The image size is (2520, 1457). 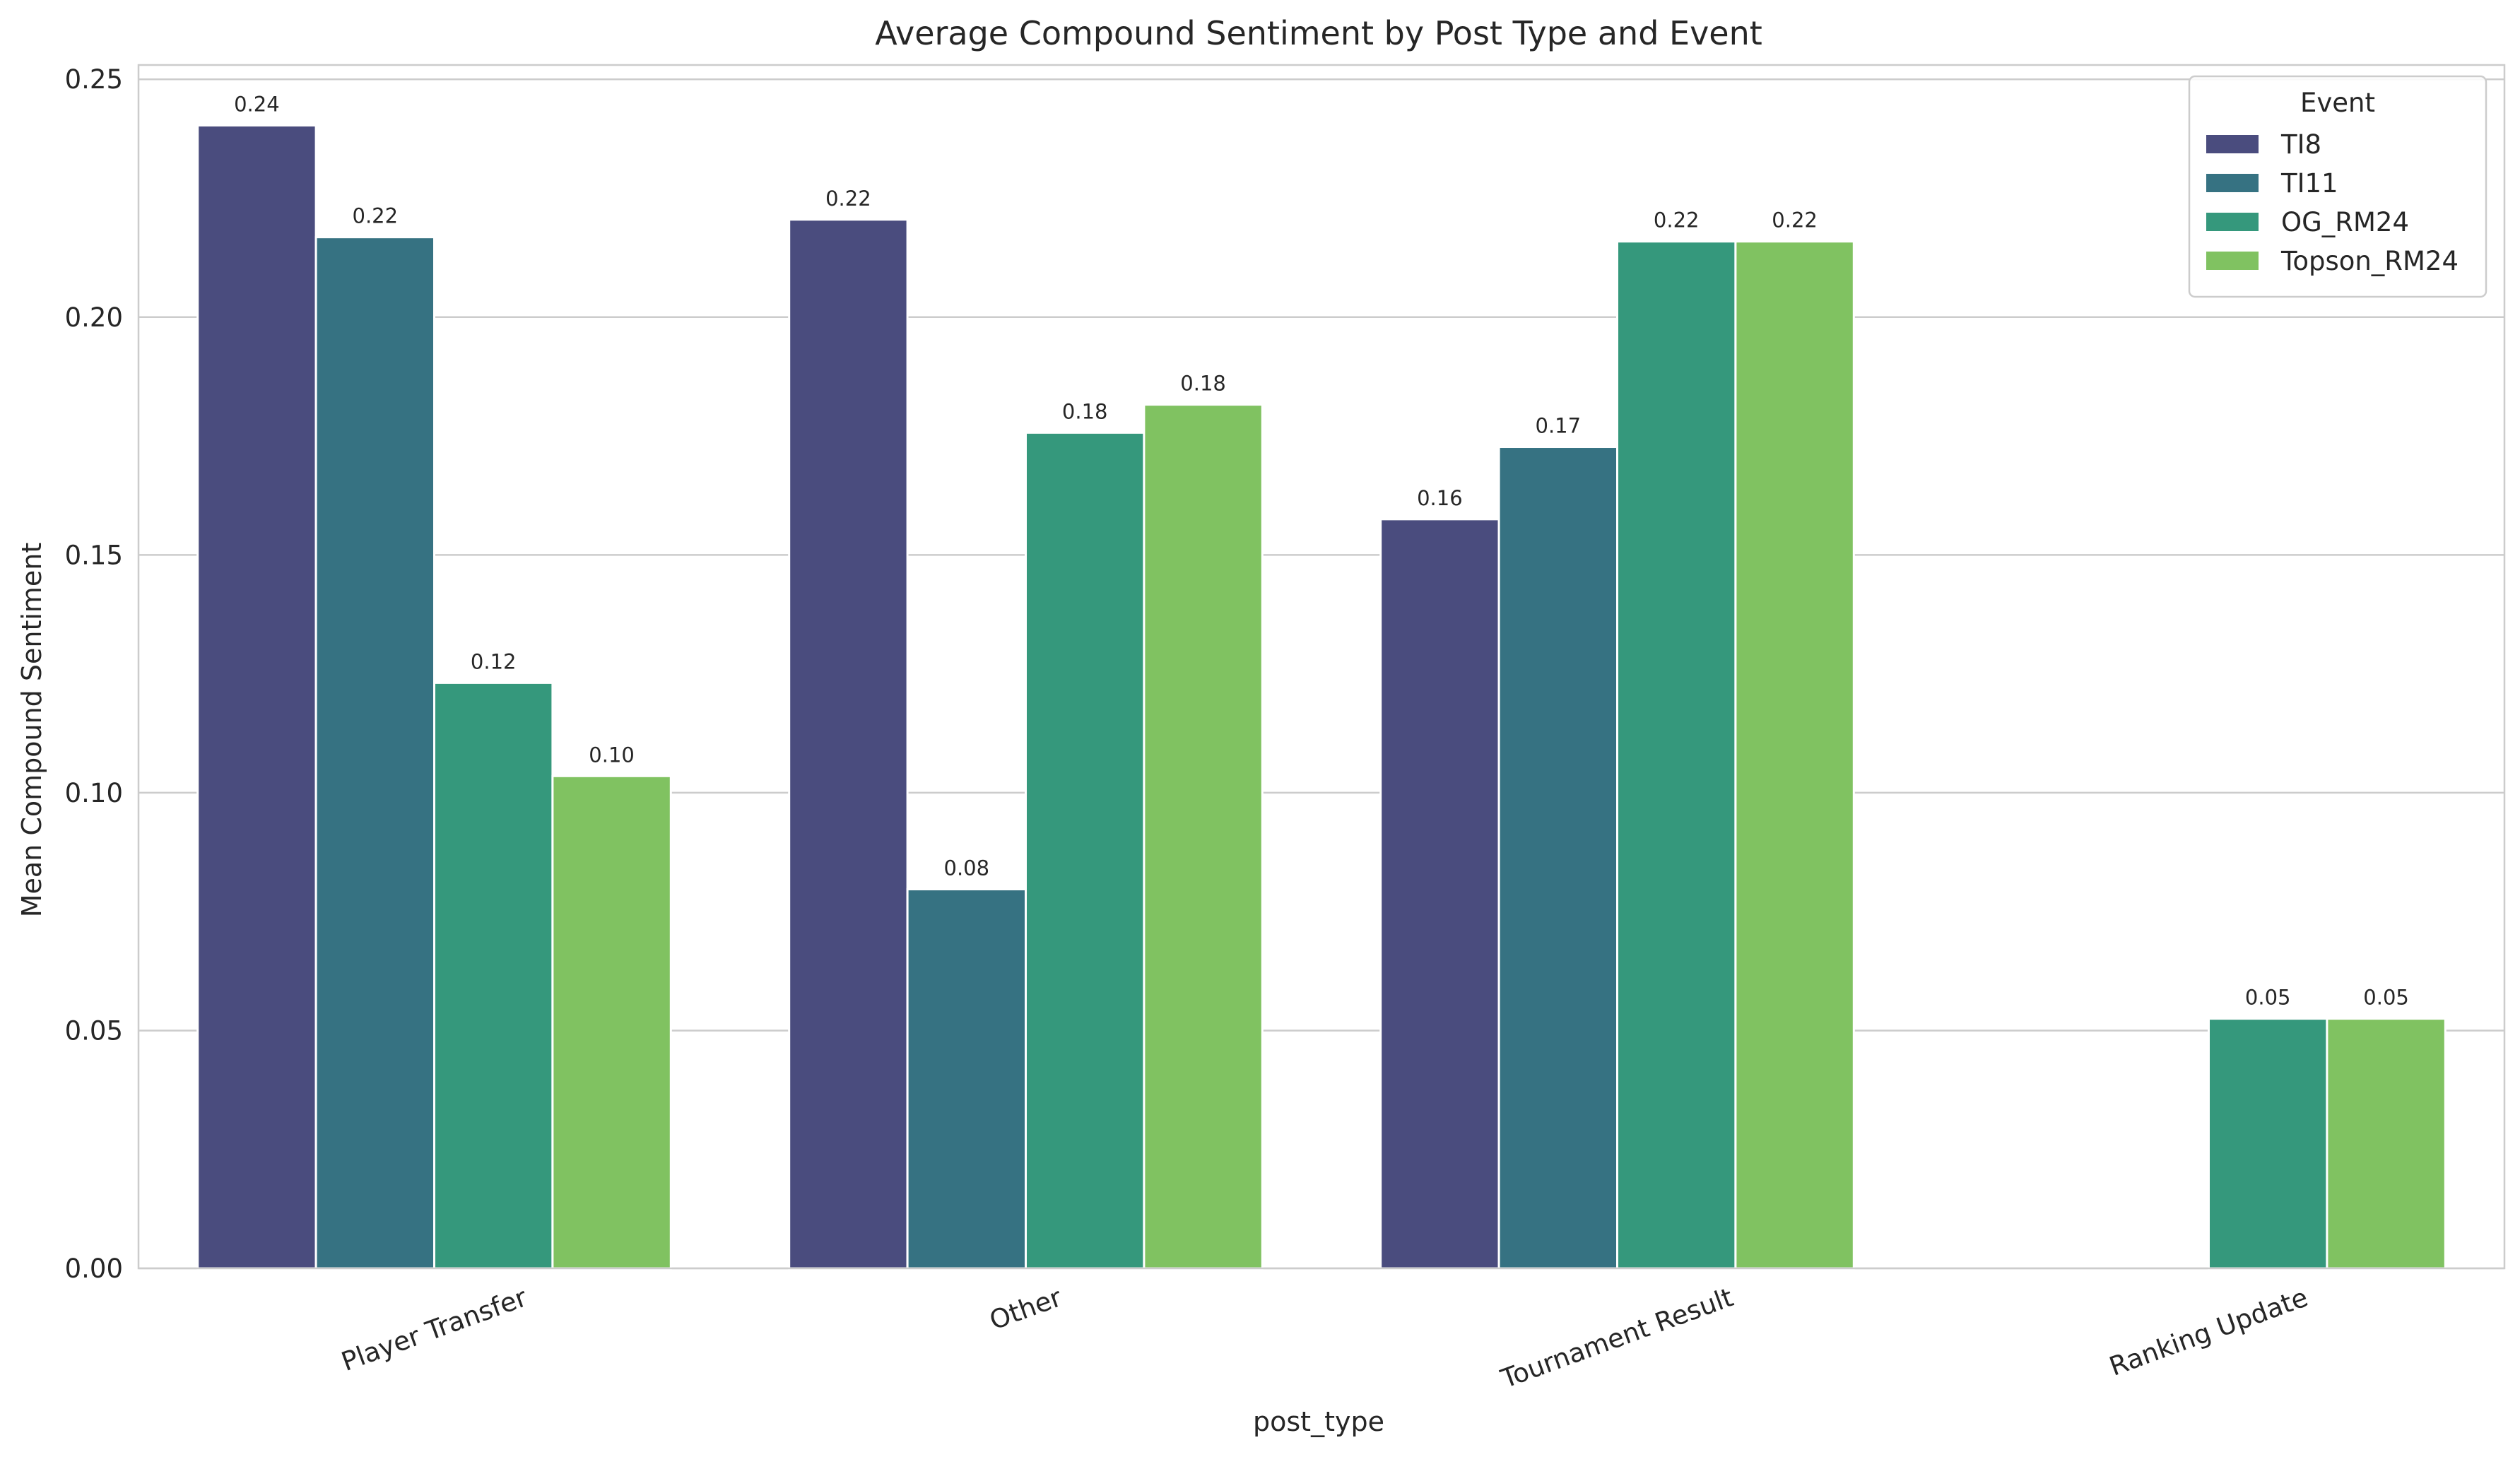 What do you see at coordinates (966, 1079) in the screenshot?
I see `bar-ti11-other` at bounding box center [966, 1079].